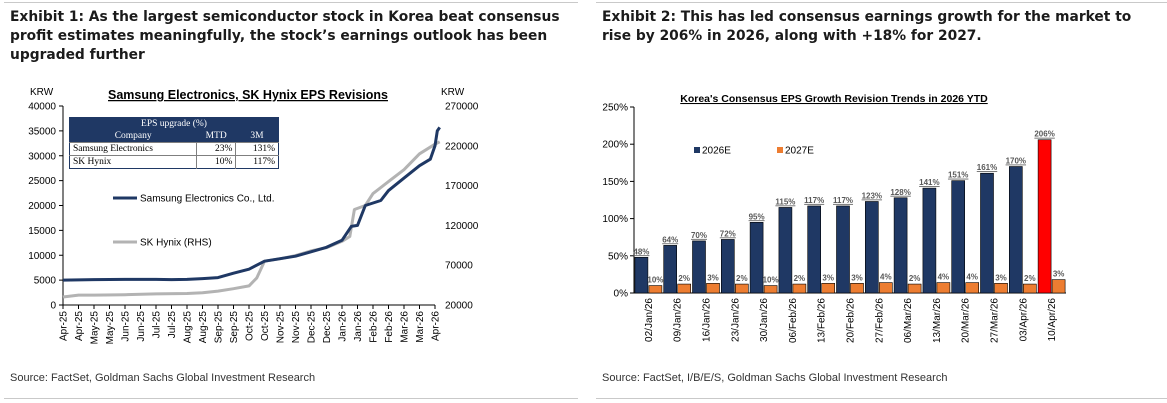 The height and width of the screenshot is (403, 1167). I want to click on legend-label-2026e: 2026E, so click(716, 151).